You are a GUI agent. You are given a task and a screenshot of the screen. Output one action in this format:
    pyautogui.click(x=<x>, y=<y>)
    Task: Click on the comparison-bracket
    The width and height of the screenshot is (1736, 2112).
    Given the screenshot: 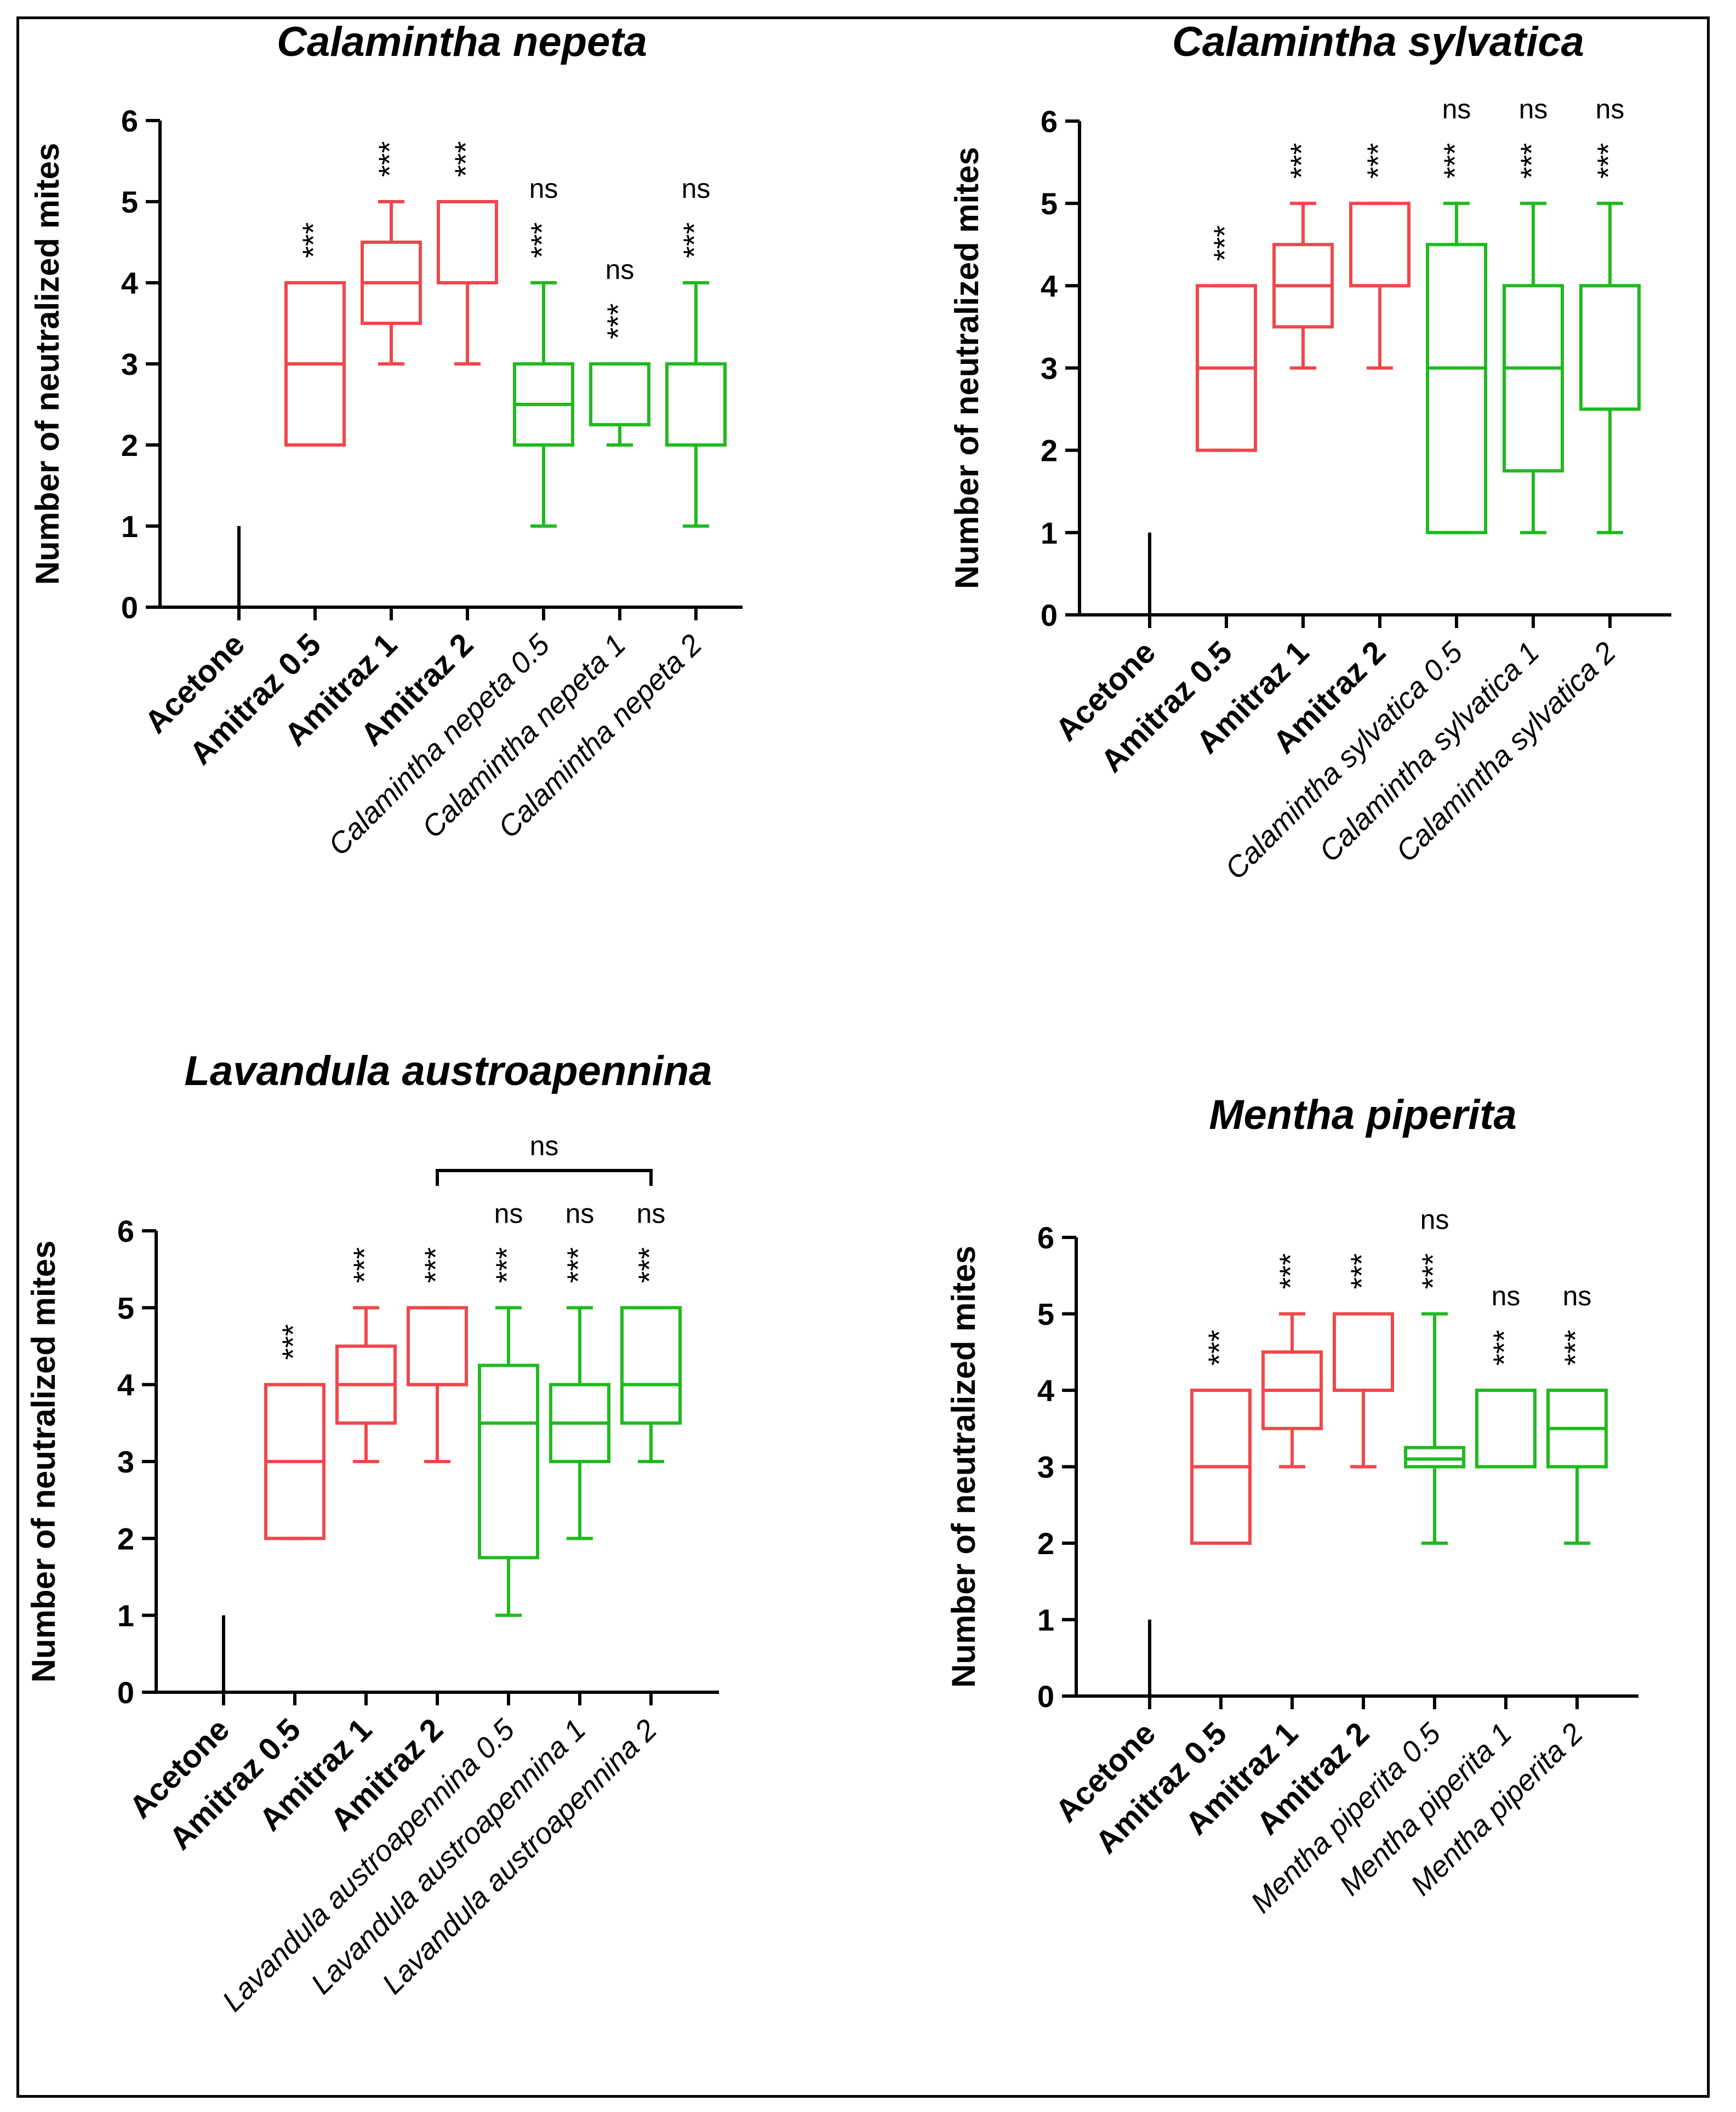 What is the action you would take?
    pyautogui.click(x=544, y=1177)
    